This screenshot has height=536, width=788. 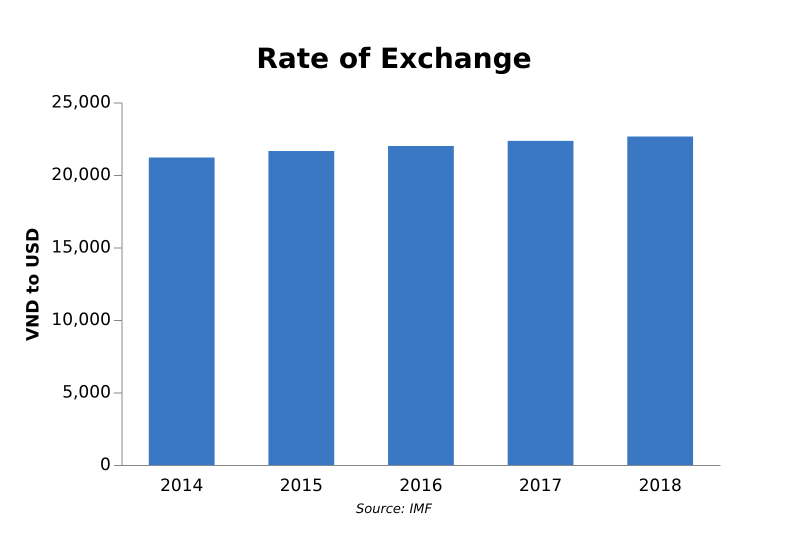 I want to click on y-tick-label: 10,000, so click(x=81, y=320).